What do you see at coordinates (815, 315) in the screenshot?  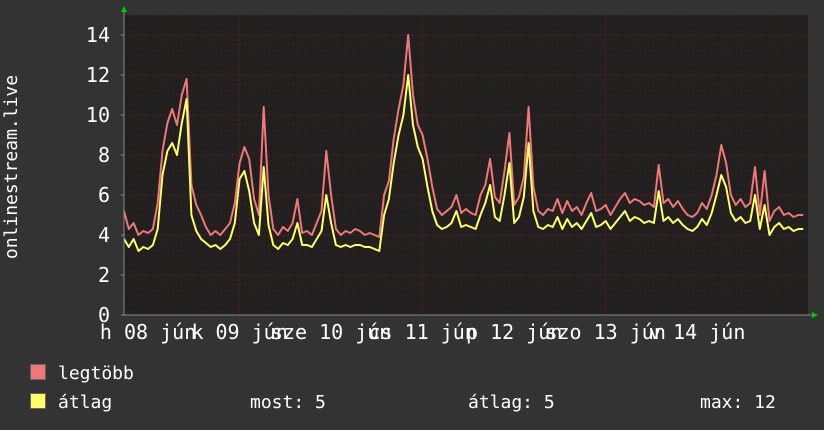 I see `x-axis-arrow` at bounding box center [815, 315].